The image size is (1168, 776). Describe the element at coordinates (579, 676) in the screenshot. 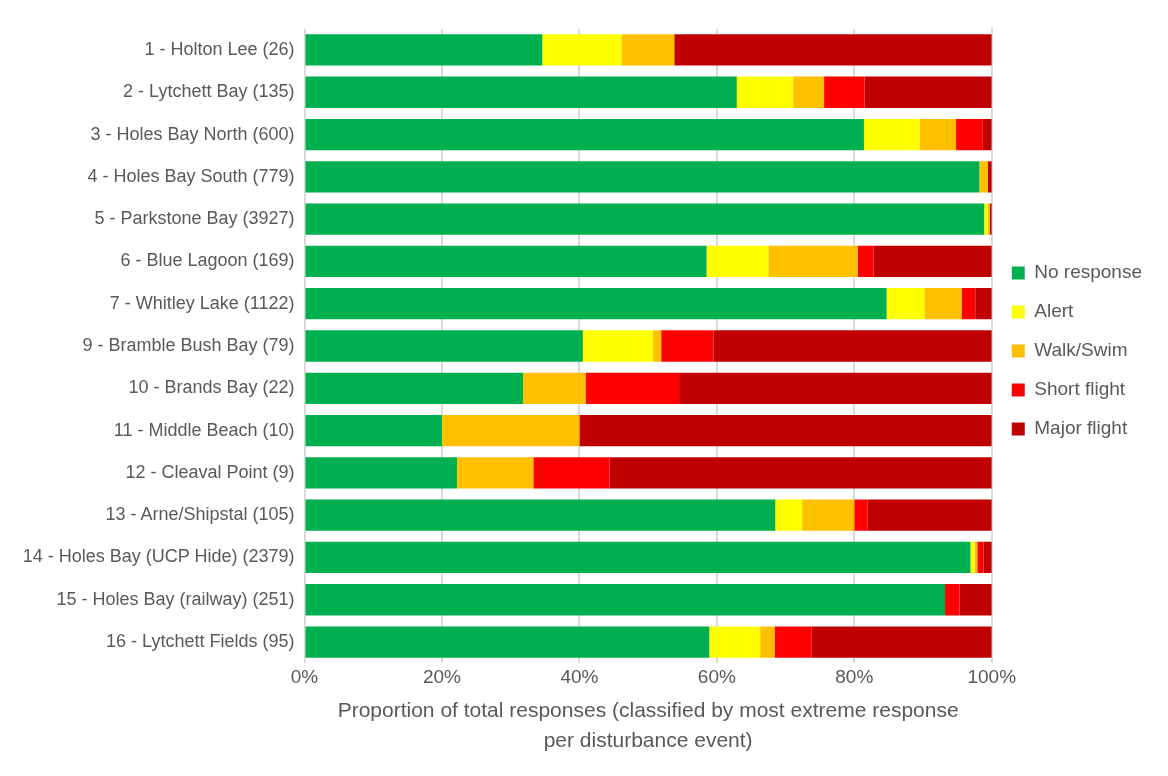

I see `x-tick-label: 40%` at that location.